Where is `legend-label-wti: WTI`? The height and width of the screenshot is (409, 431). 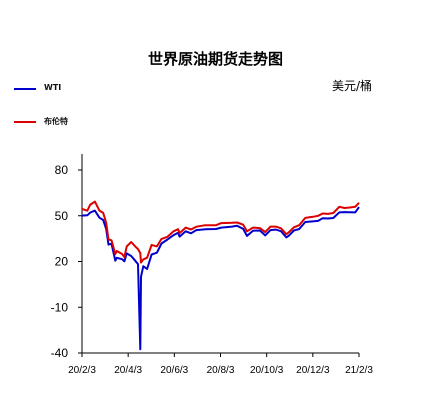
legend-label-wti: WTI is located at coordinates (53, 87).